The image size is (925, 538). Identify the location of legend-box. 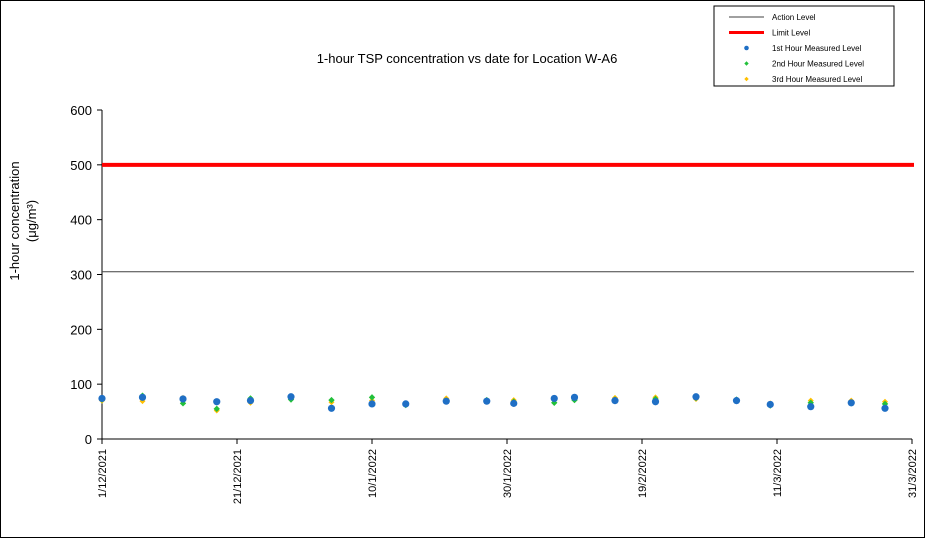
(804, 46).